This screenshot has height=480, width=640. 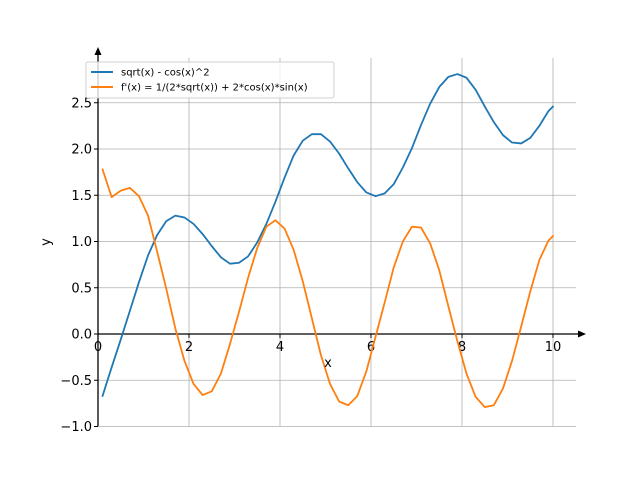 What do you see at coordinates (553, 347) in the screenshot?
I see `x-tick-label: 10` at bounding box center [553, 347].